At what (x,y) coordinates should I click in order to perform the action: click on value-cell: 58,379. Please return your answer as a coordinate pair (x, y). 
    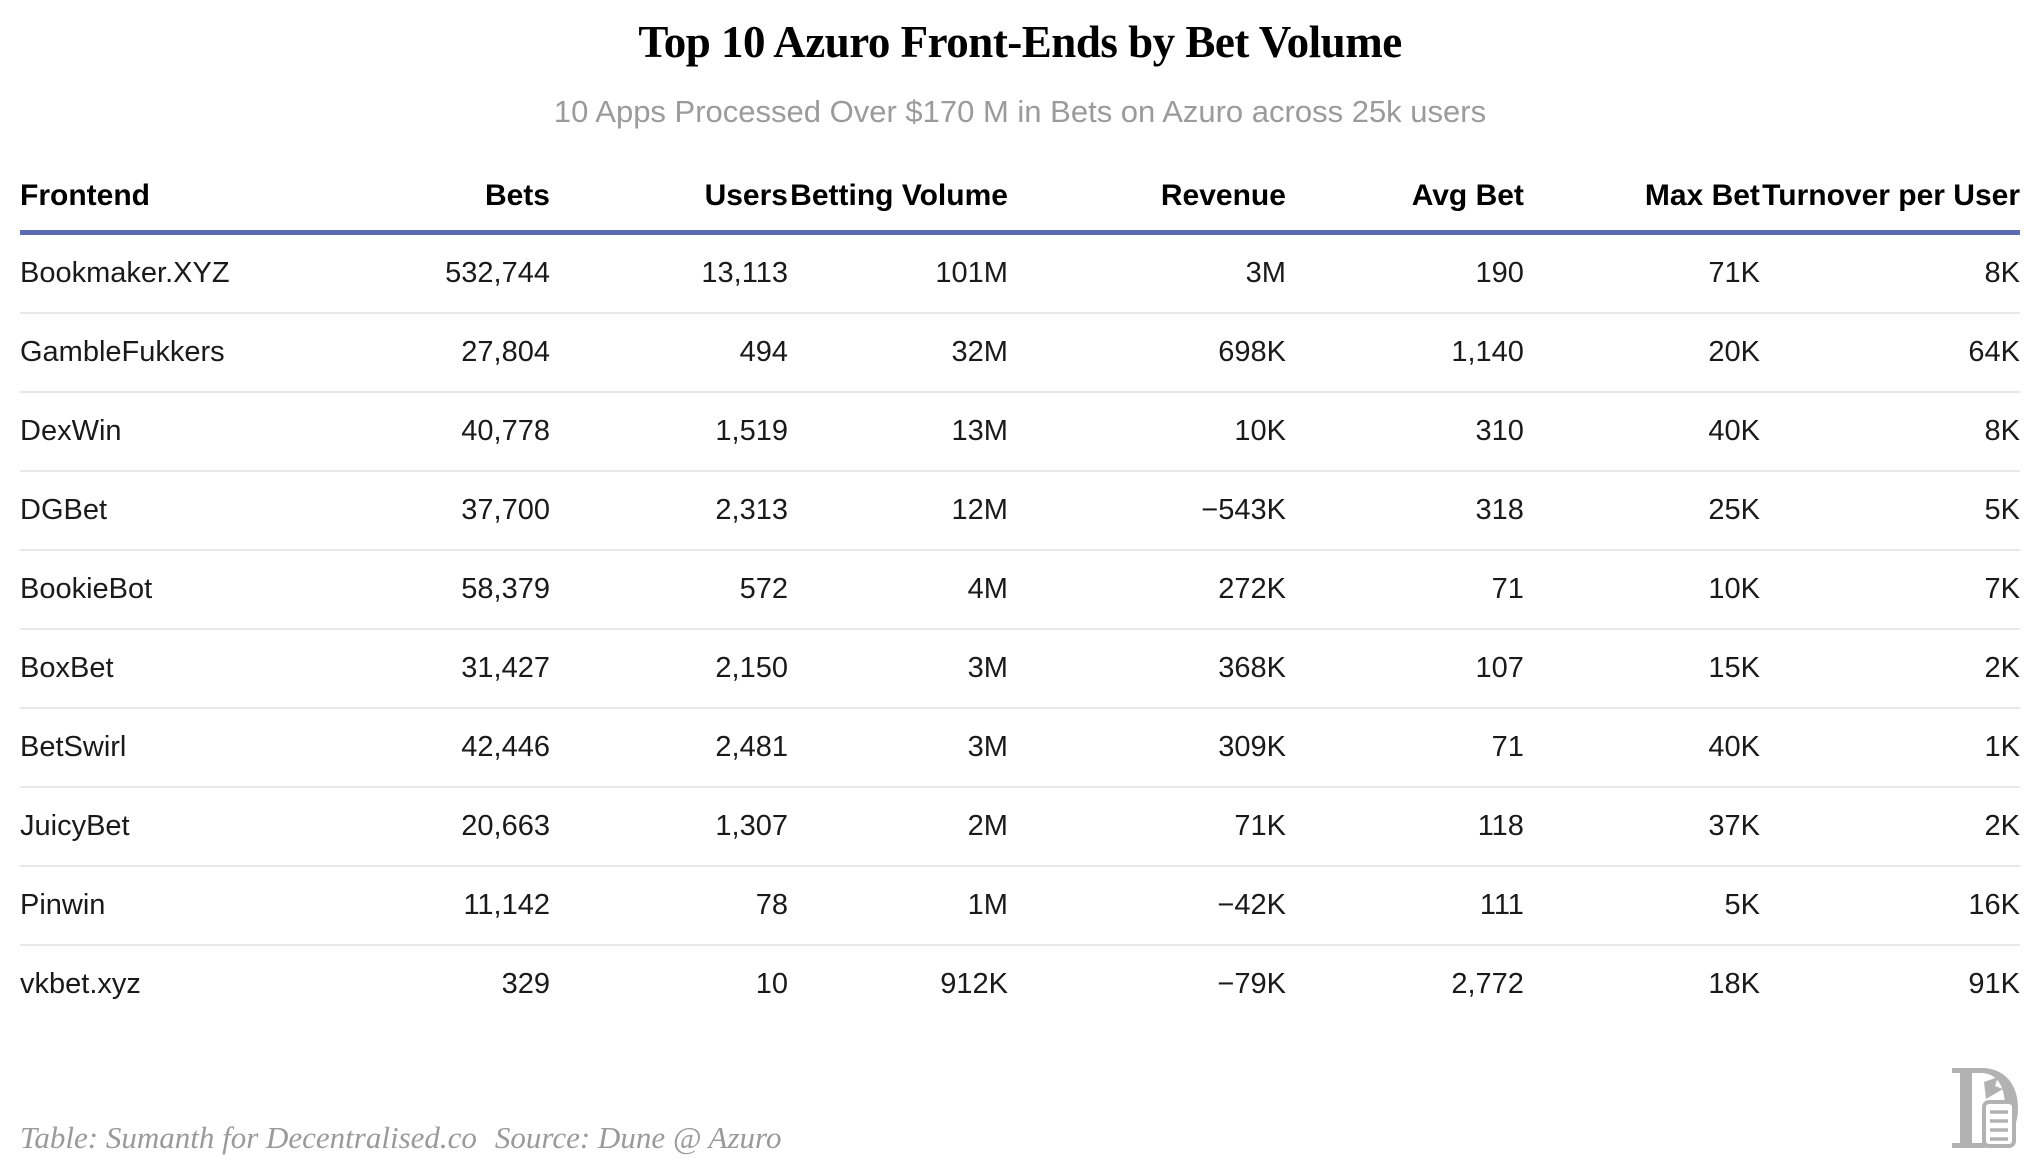
    Looking at the image, I should click on (505, 589).